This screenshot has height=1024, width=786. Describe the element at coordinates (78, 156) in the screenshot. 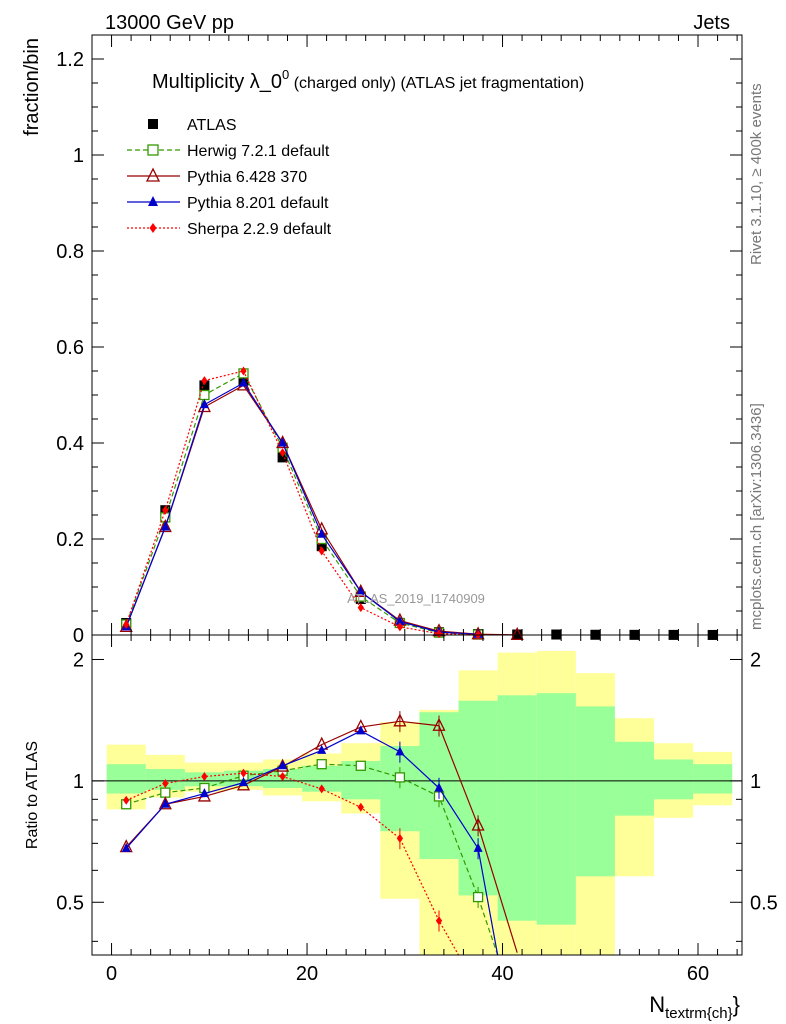

I see `y-tick-label: 1` at that location.